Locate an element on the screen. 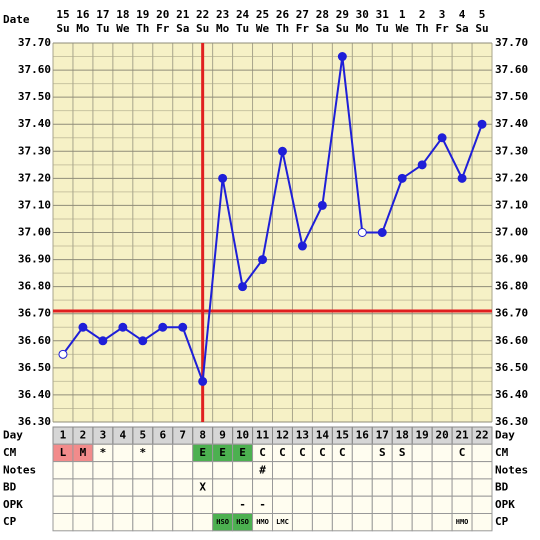  row-label: BD is located at coordinates (10, 487).